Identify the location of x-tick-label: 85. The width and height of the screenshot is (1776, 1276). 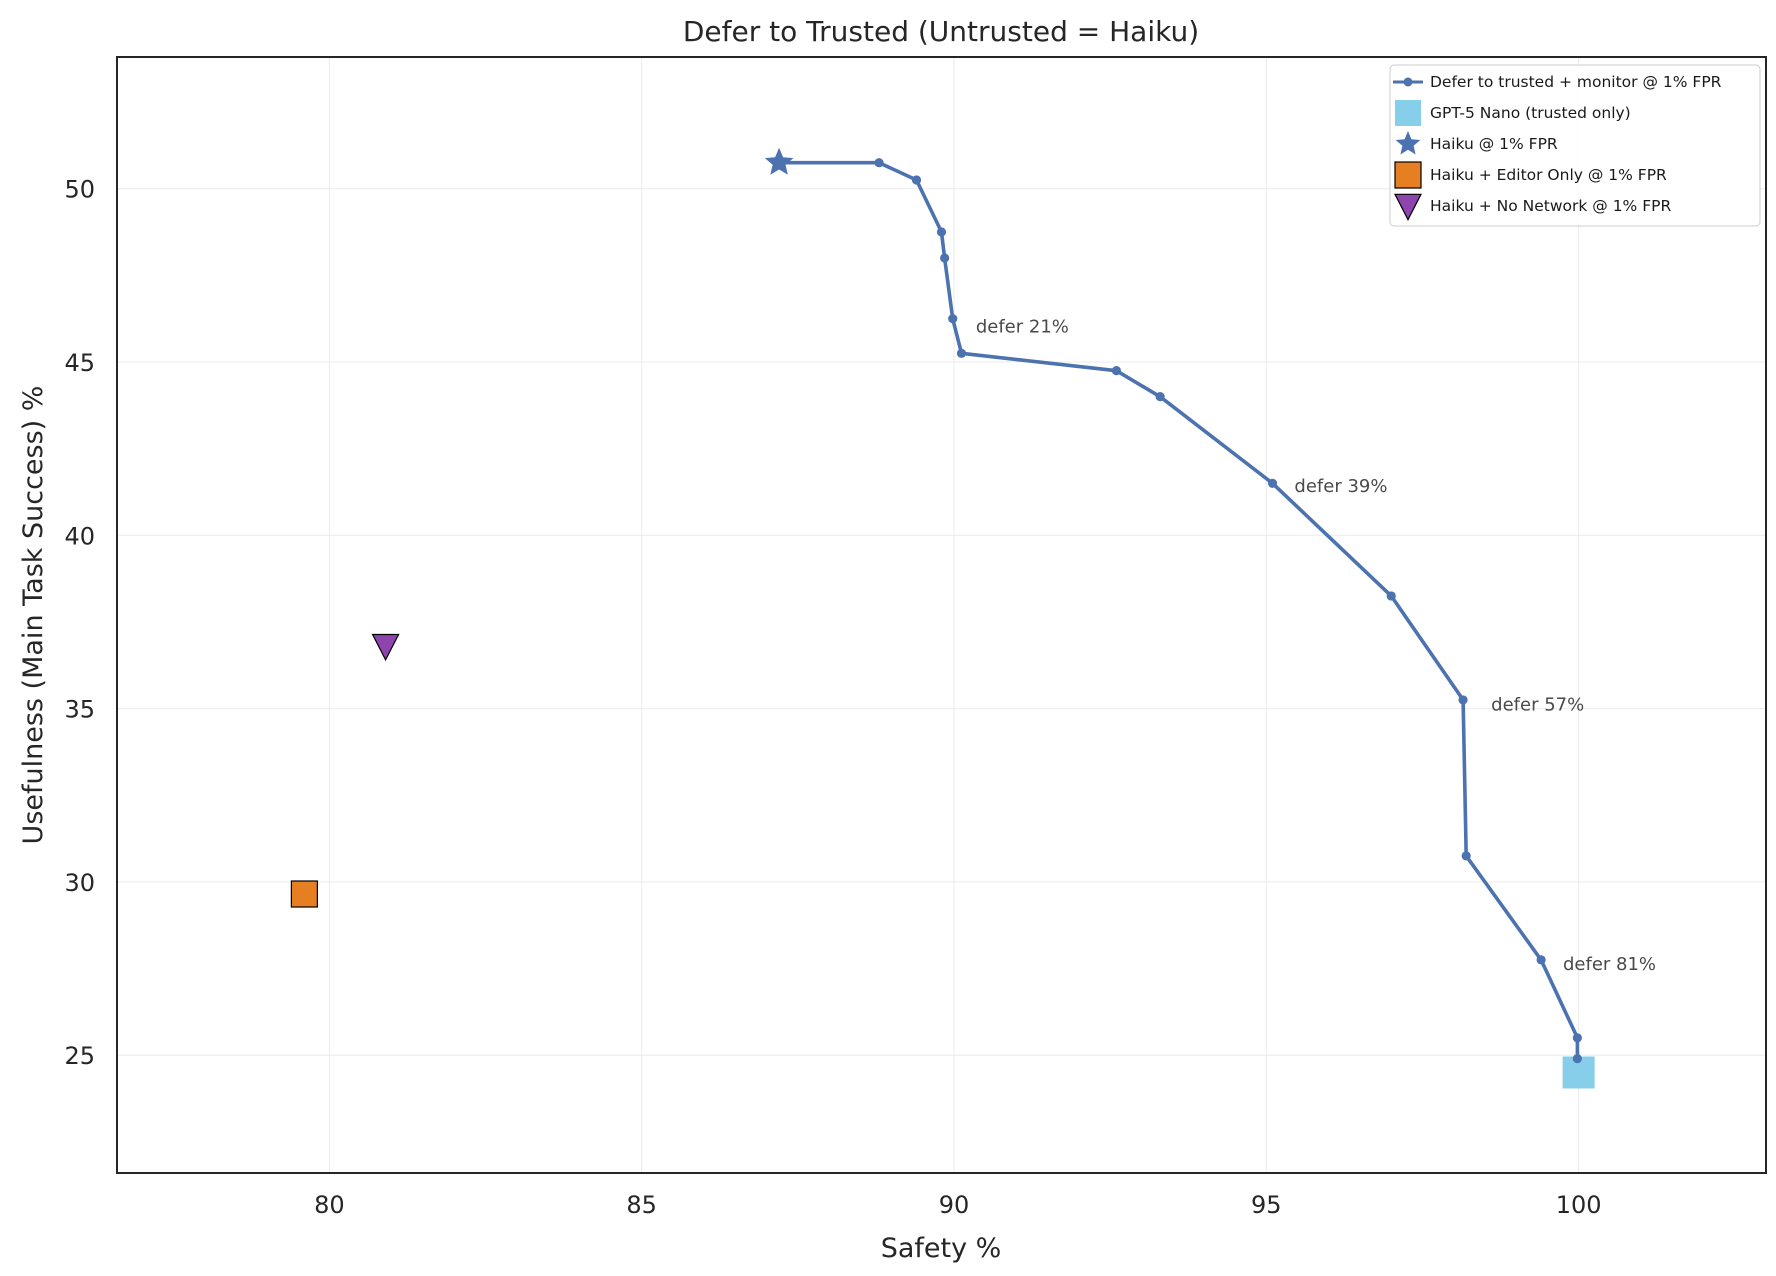
(641, 1205).